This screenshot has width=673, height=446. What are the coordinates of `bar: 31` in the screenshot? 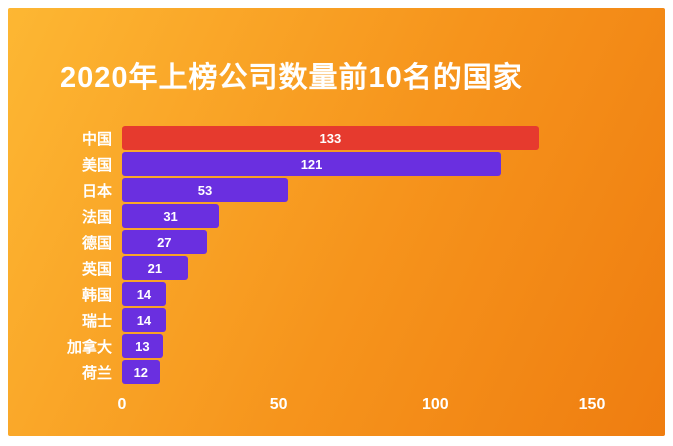 It's located at (171, 216).